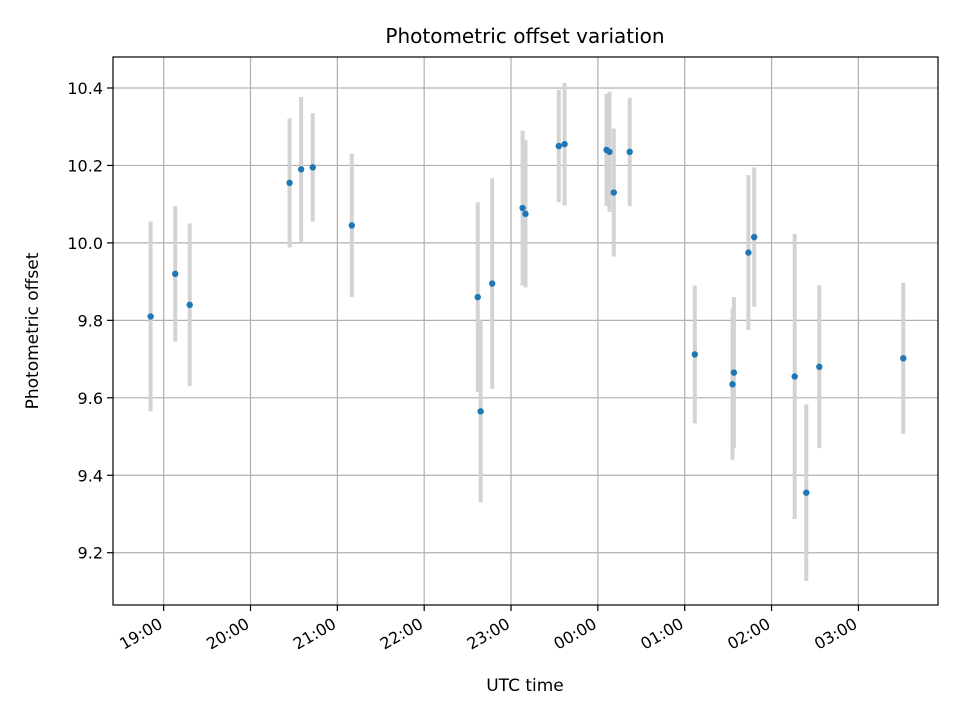 Image resolution: width=960 pixels, height=720 pixels. What do you see at coordinates (85, 243) in the screenshot?
I see `y-tick-label: 10.0` at bounding box center [85, 243].